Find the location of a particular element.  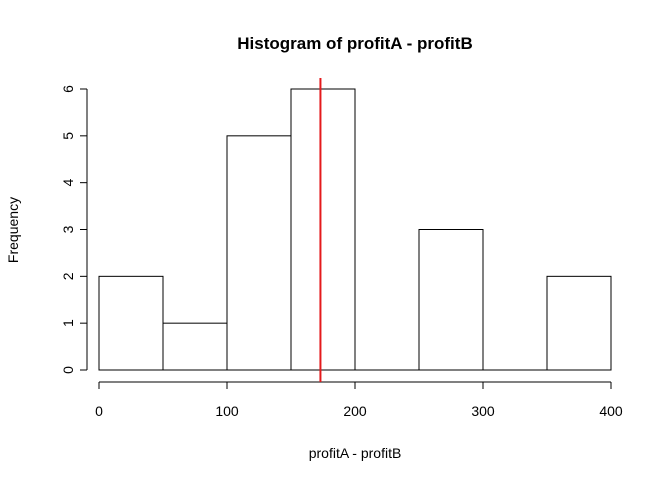

y-tick-label-6: 6 is located at coordinates (68, 89).